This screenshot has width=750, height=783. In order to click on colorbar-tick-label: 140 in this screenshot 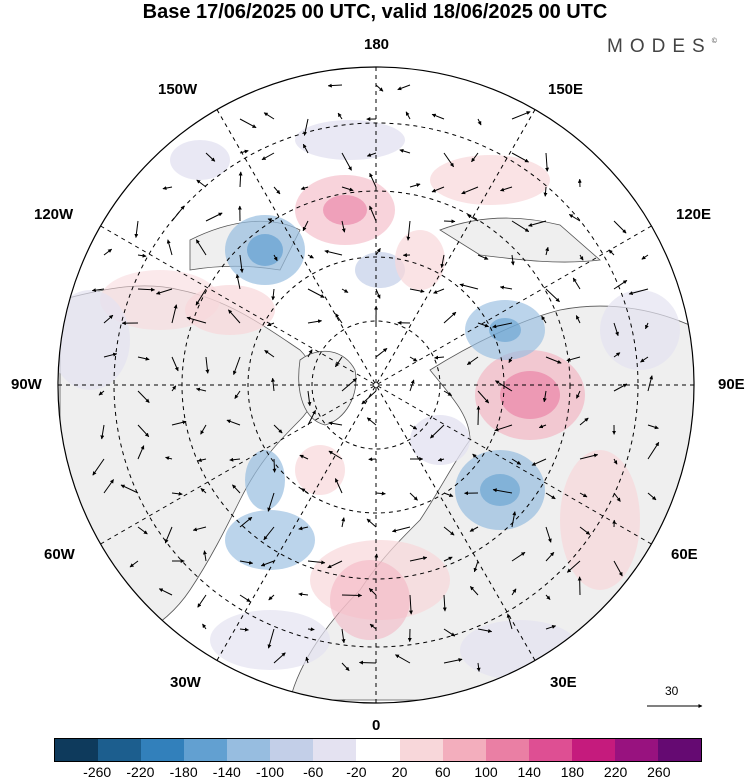, I will do `click(529, 772)`.